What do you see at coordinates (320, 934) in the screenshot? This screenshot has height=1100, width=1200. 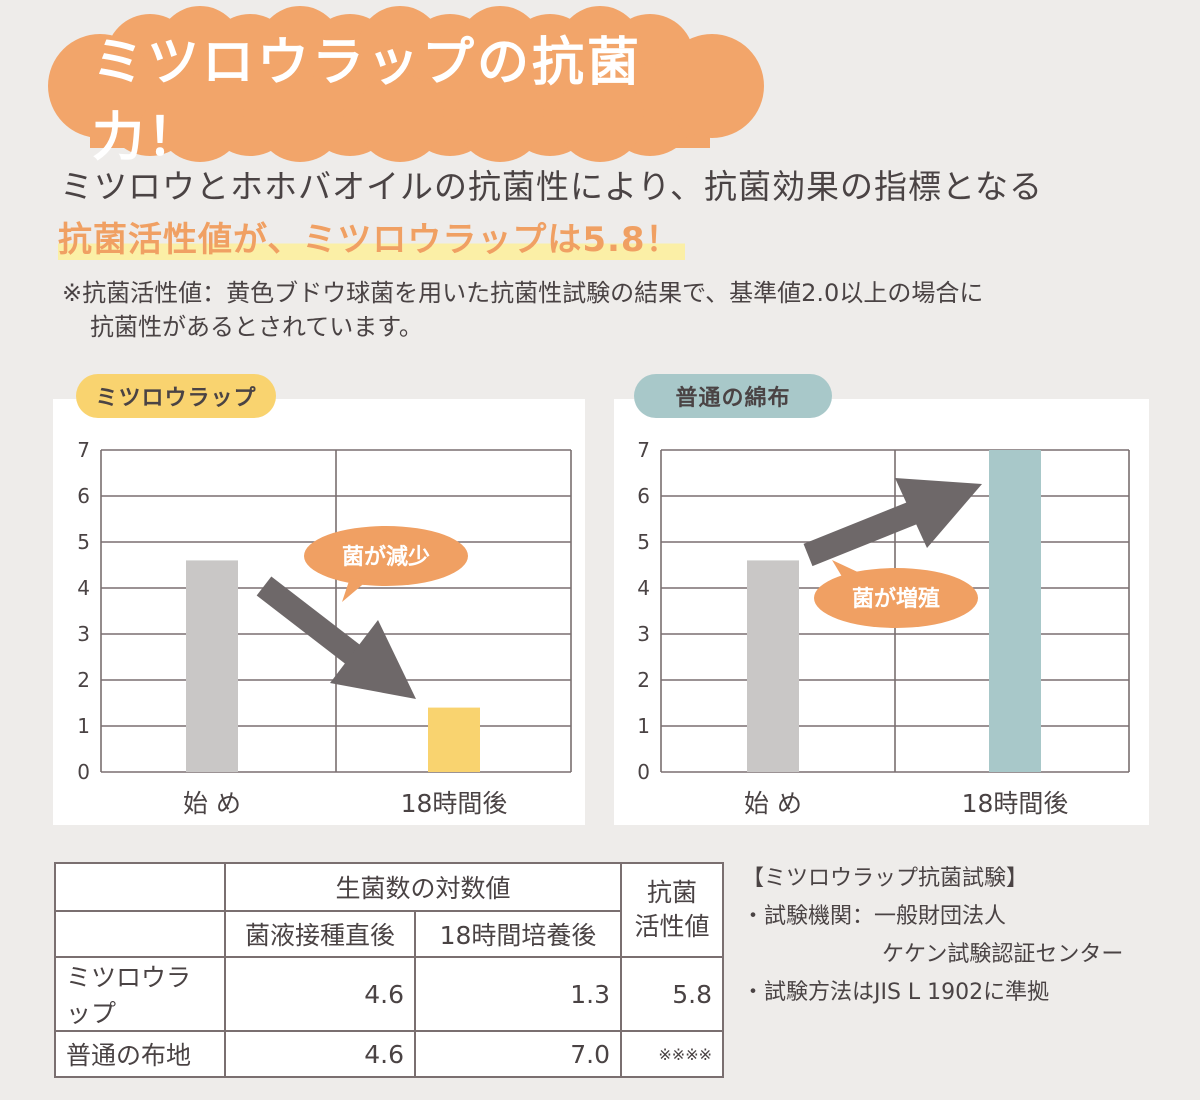 I see `table-header-col1: 菌液接種直後` at bounding box center [320, 934].